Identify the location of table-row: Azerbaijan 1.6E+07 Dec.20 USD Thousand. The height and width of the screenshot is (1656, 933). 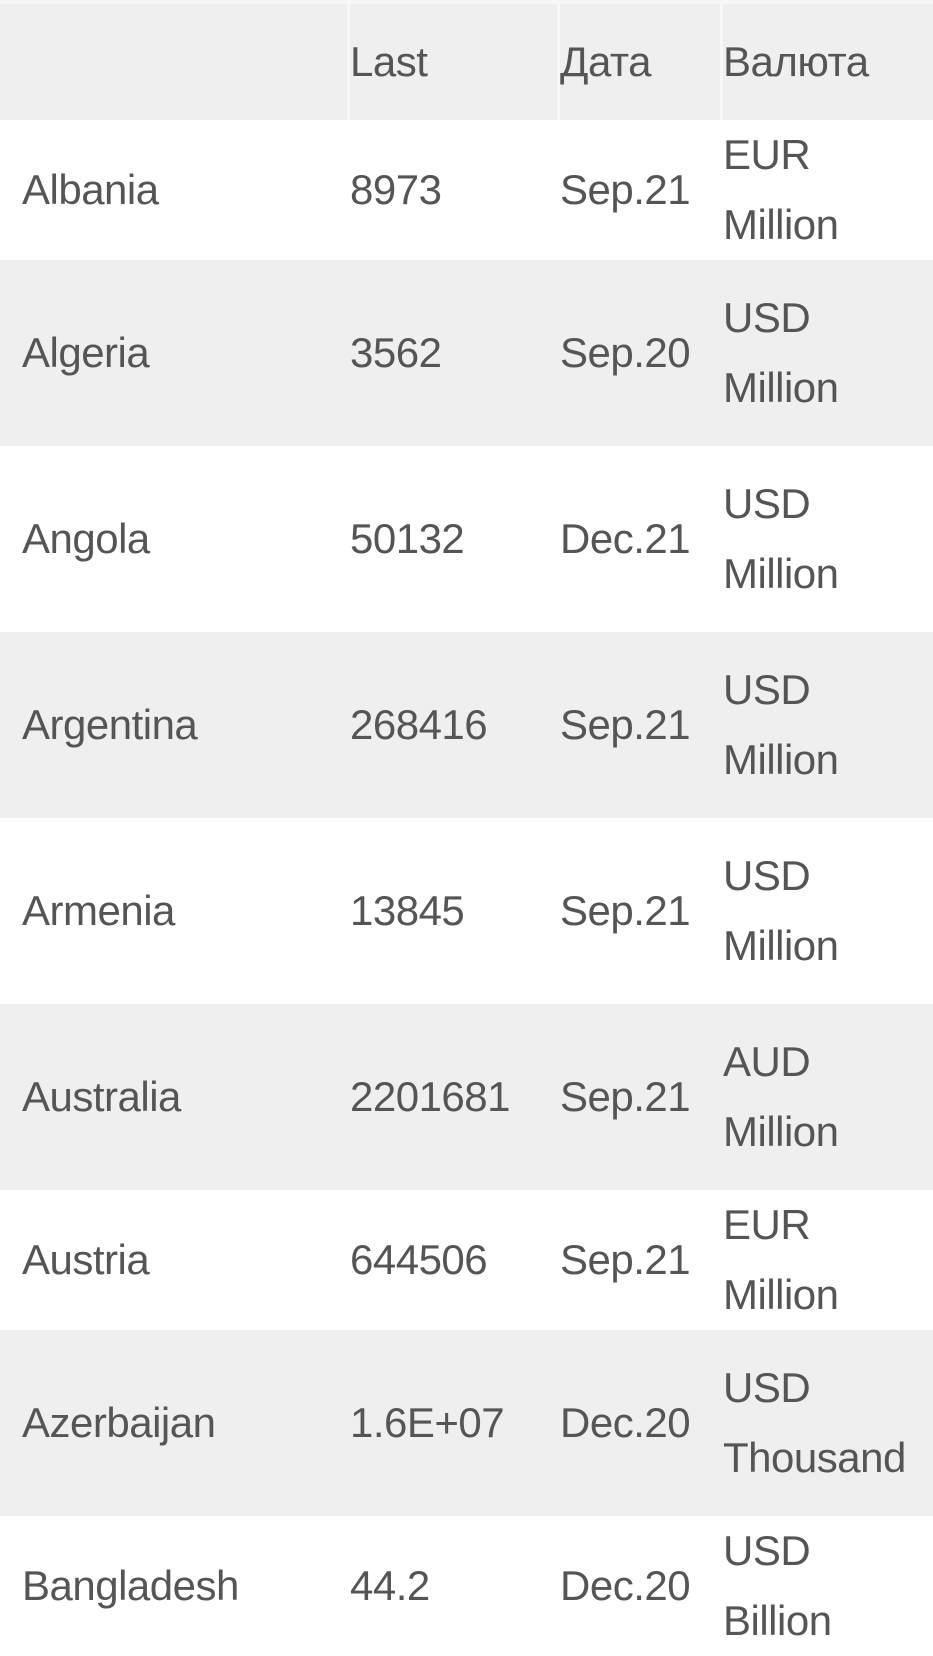
(466, 1423).